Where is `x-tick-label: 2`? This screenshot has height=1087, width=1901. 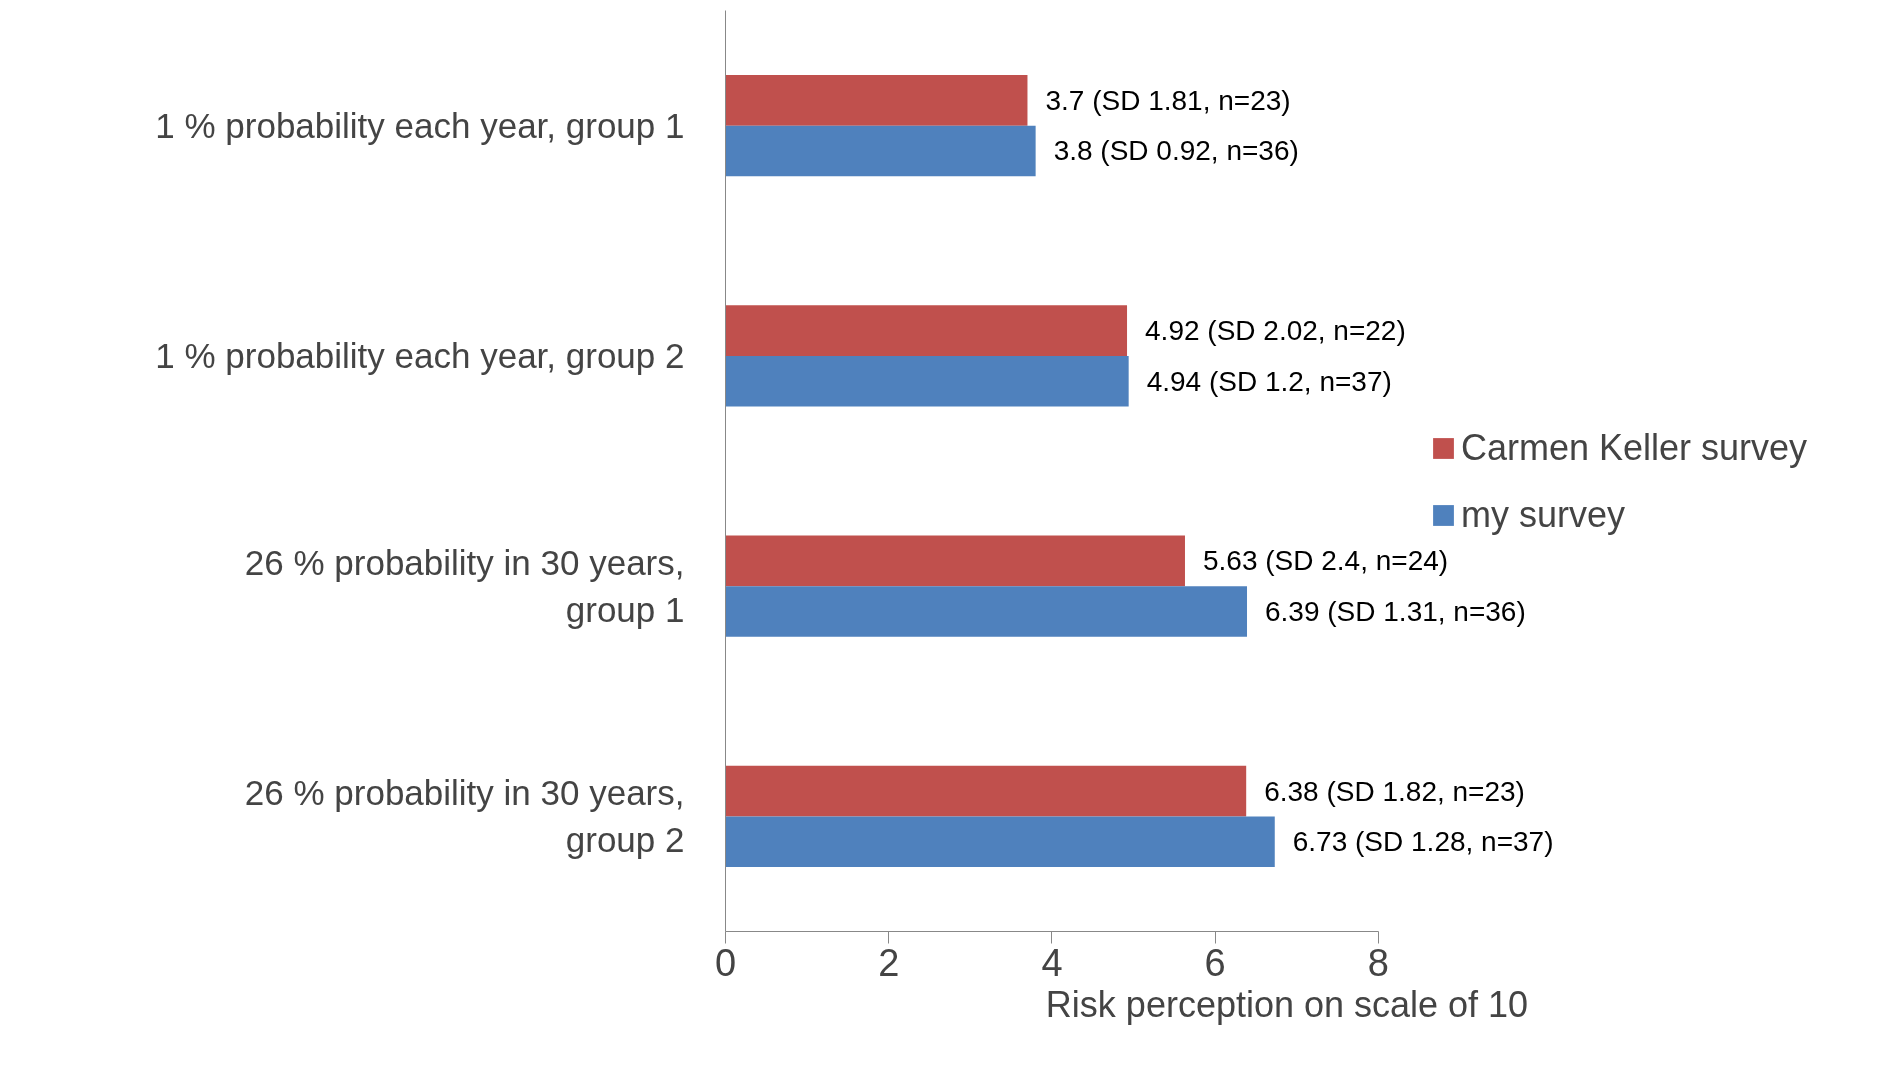 x-tick-label: 2 is located at coordinates (889, 962).